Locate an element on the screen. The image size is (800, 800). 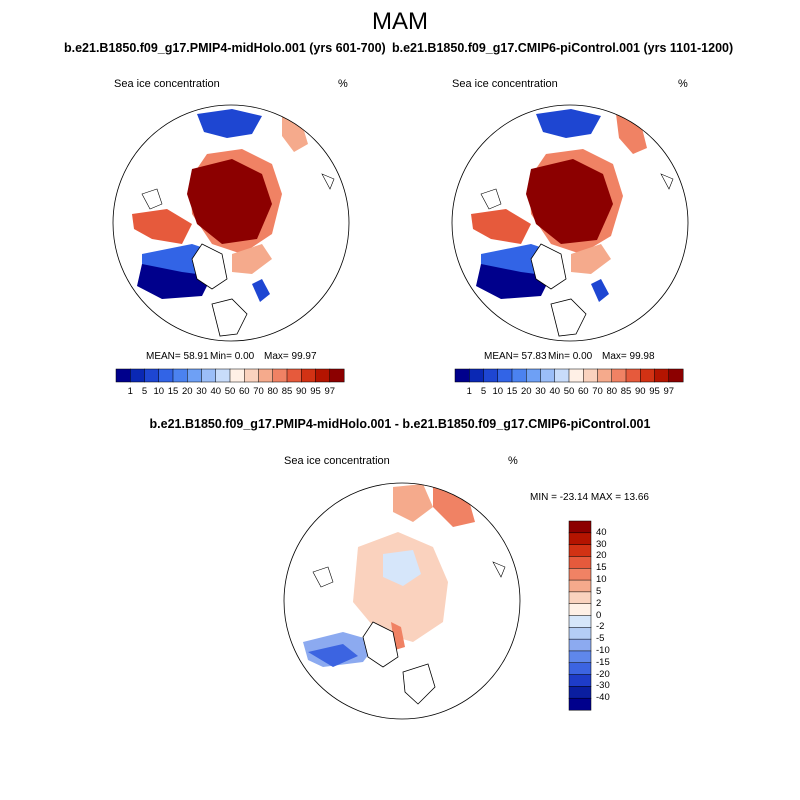
colorbar-tick-label: -40 is located at coordinates (603, 698).